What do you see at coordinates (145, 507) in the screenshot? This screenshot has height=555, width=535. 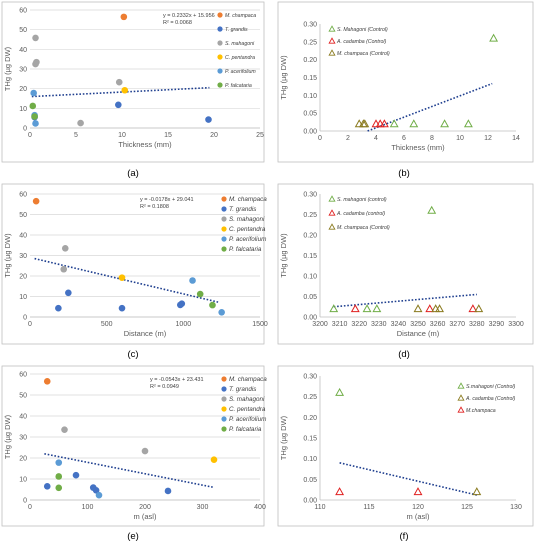 I see `x-tick-label: 200` at bounding box center [145, 507].